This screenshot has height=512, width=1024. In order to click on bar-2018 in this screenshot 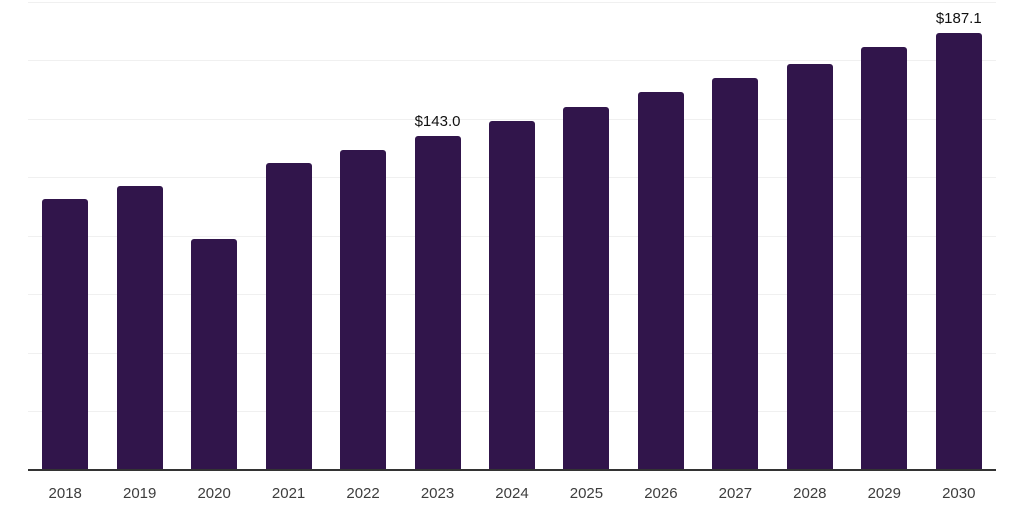, I will do `click(65, 334)`.